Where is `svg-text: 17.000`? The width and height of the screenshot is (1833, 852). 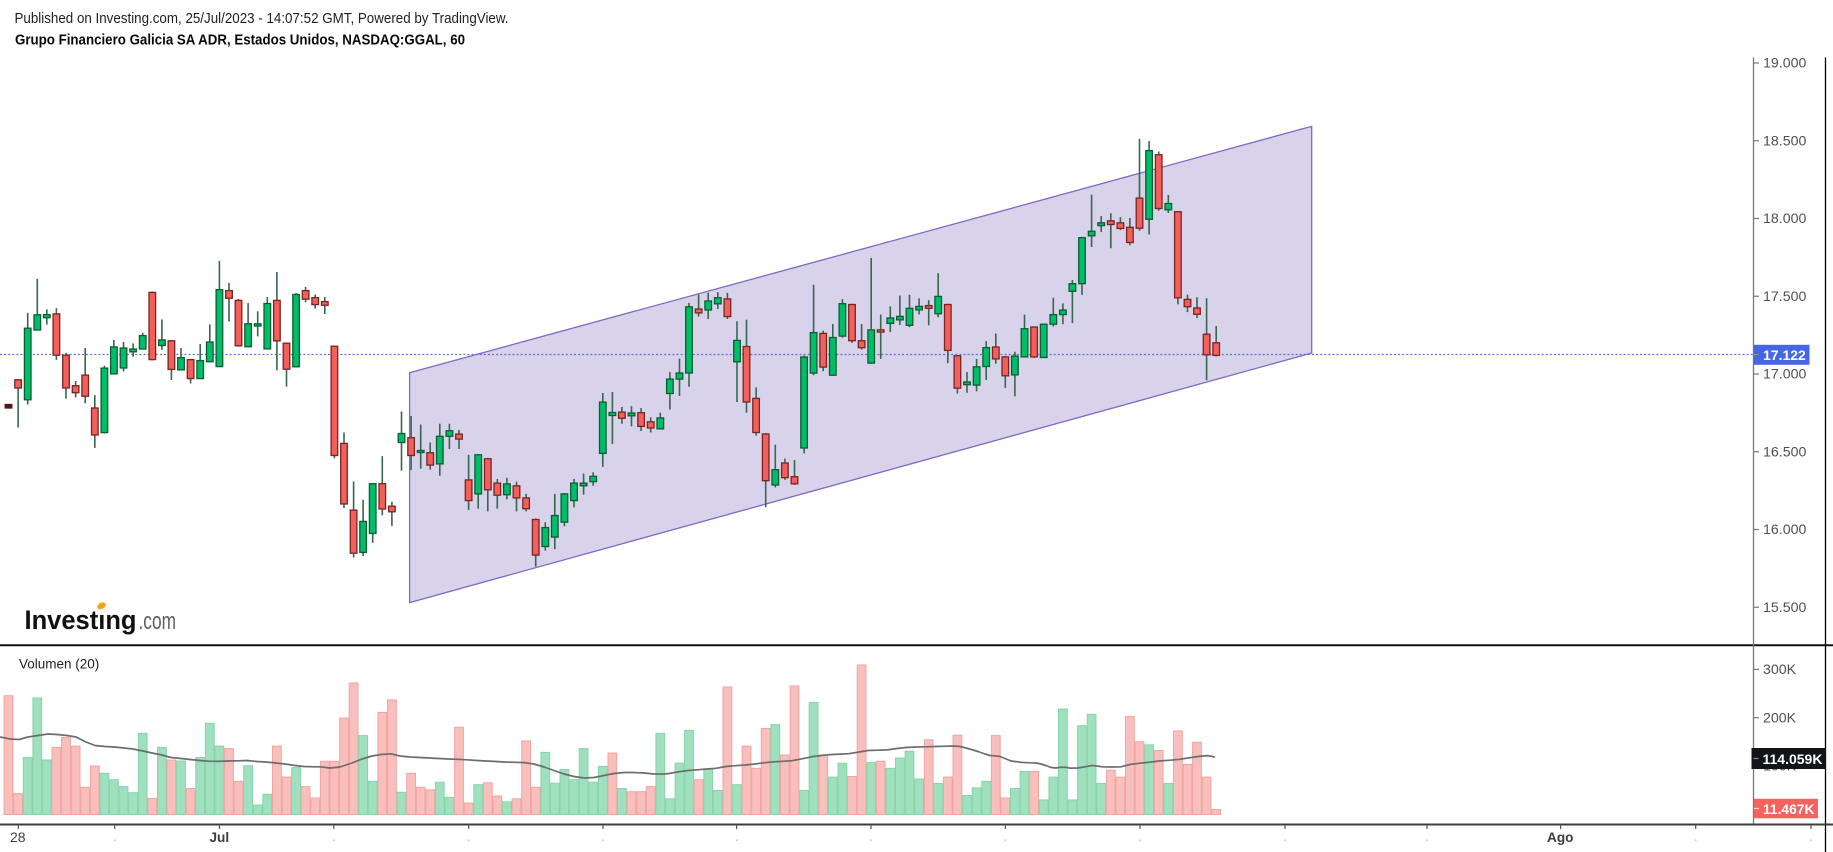 svg-text: 17.000 is located at coordinates (1785, 375).